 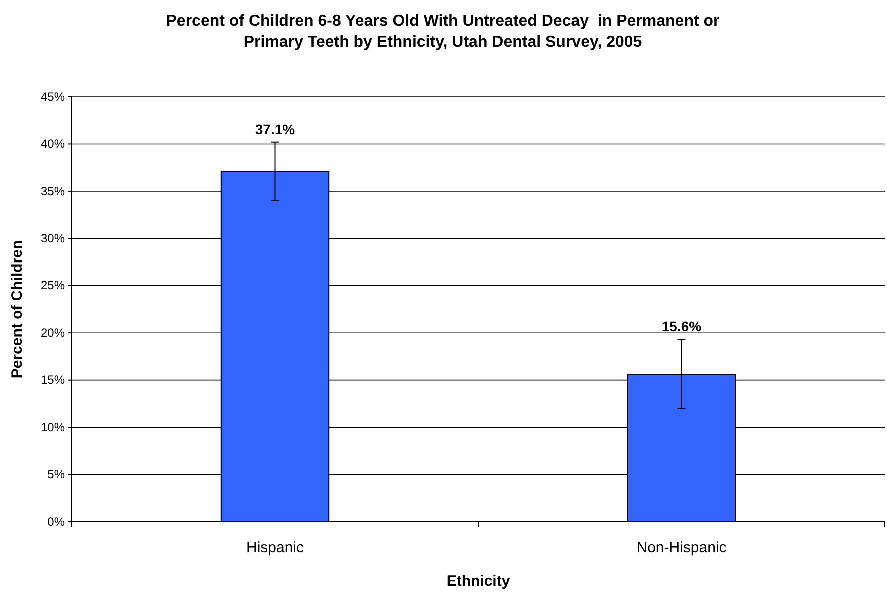 What do you see at coordinates (53, 239) in the screenshot?
I see `y-tick-label: 30%` at bounding box center [53, 239].